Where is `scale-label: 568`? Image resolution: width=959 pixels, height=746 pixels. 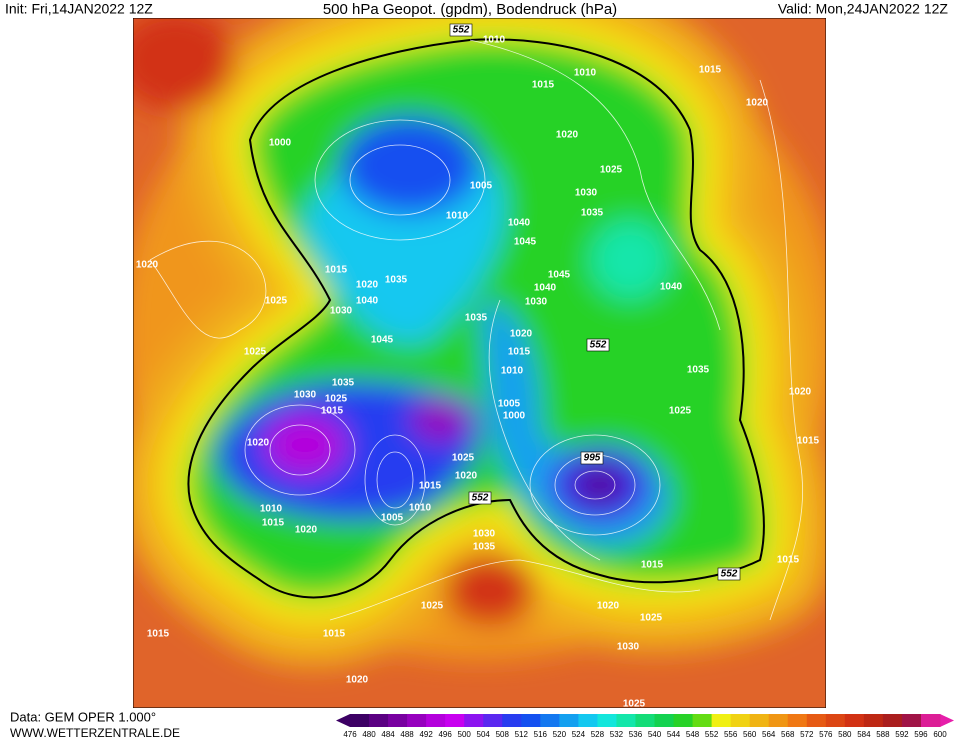
scale-label: 568 is located at coordinates (788, 734).